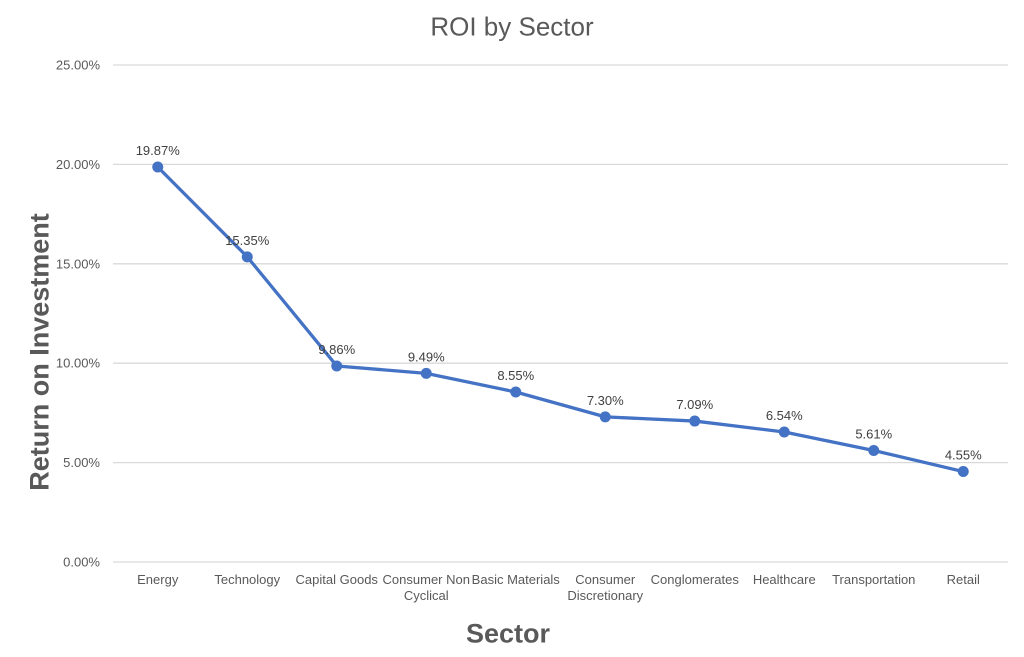 This screenshot has width=1024, height=657. Describe the element at coordinates (337, 579) in the screenshot. I see `x-category-label: Capital Goods` at that location.